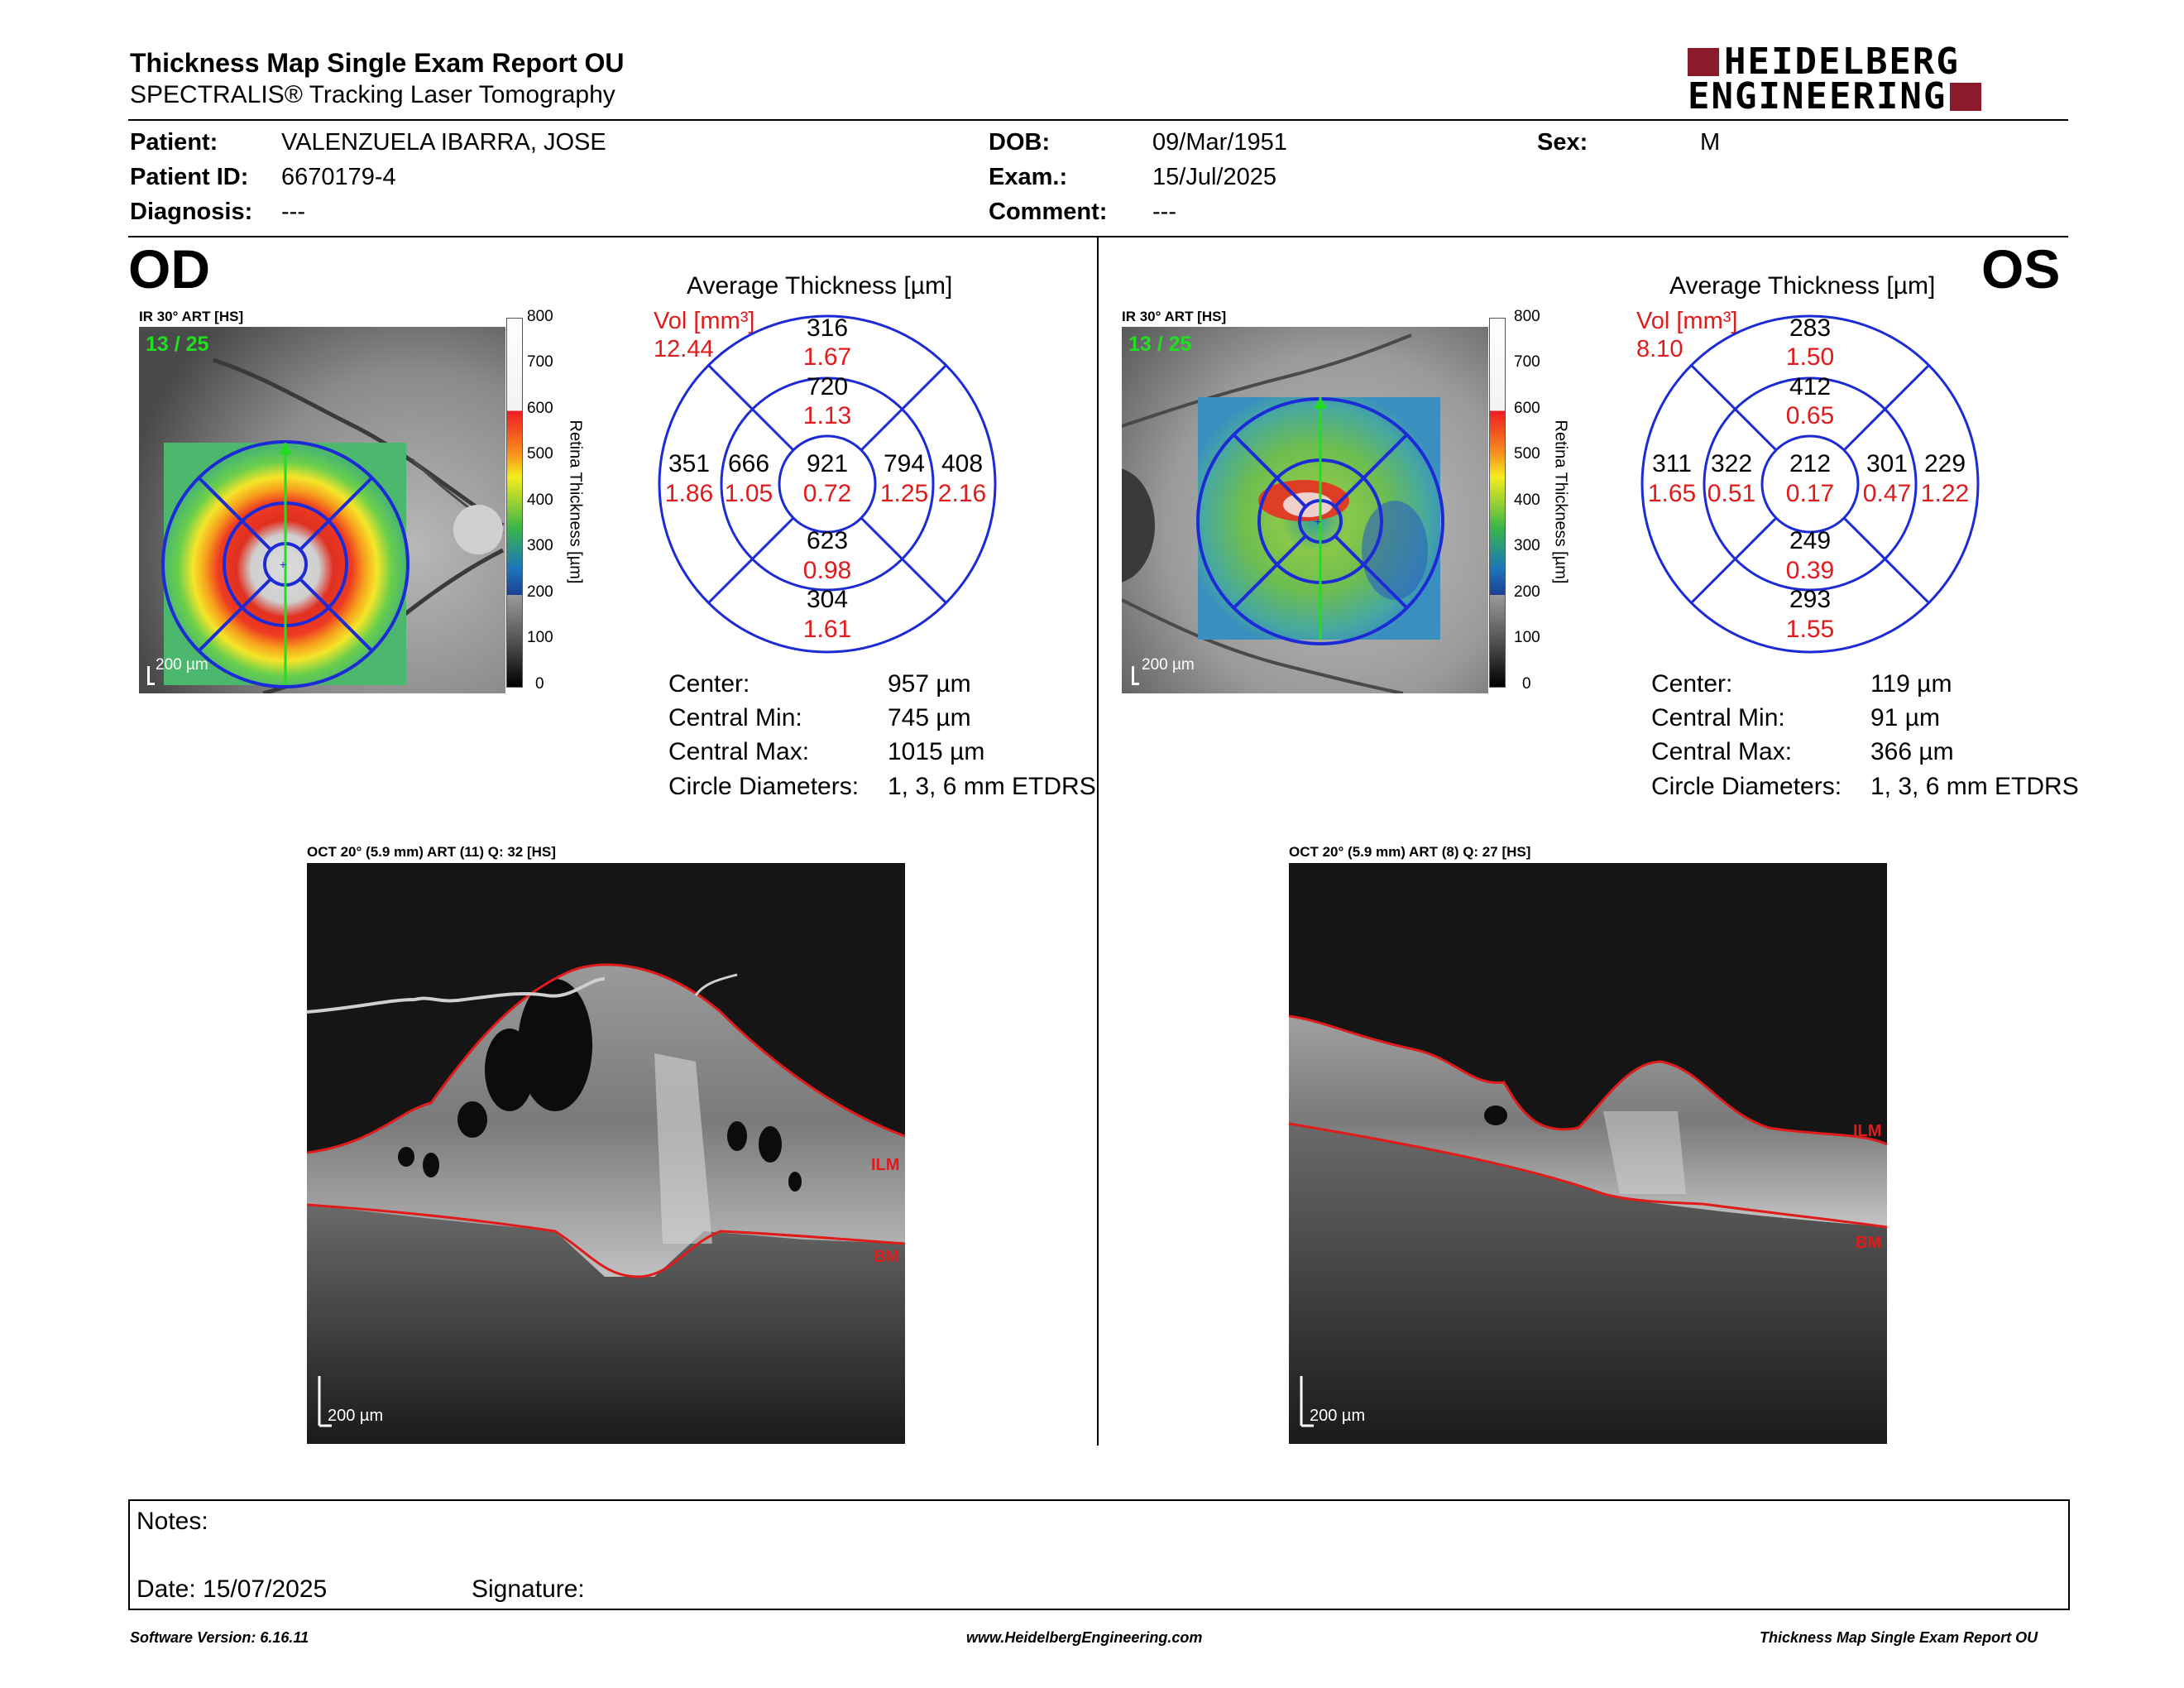 This screenshot has width=2184, height=1688. Describe the element at coordinates (1912, 751) in the screenshot. I see `os-max-value: 366 µm` at that location.